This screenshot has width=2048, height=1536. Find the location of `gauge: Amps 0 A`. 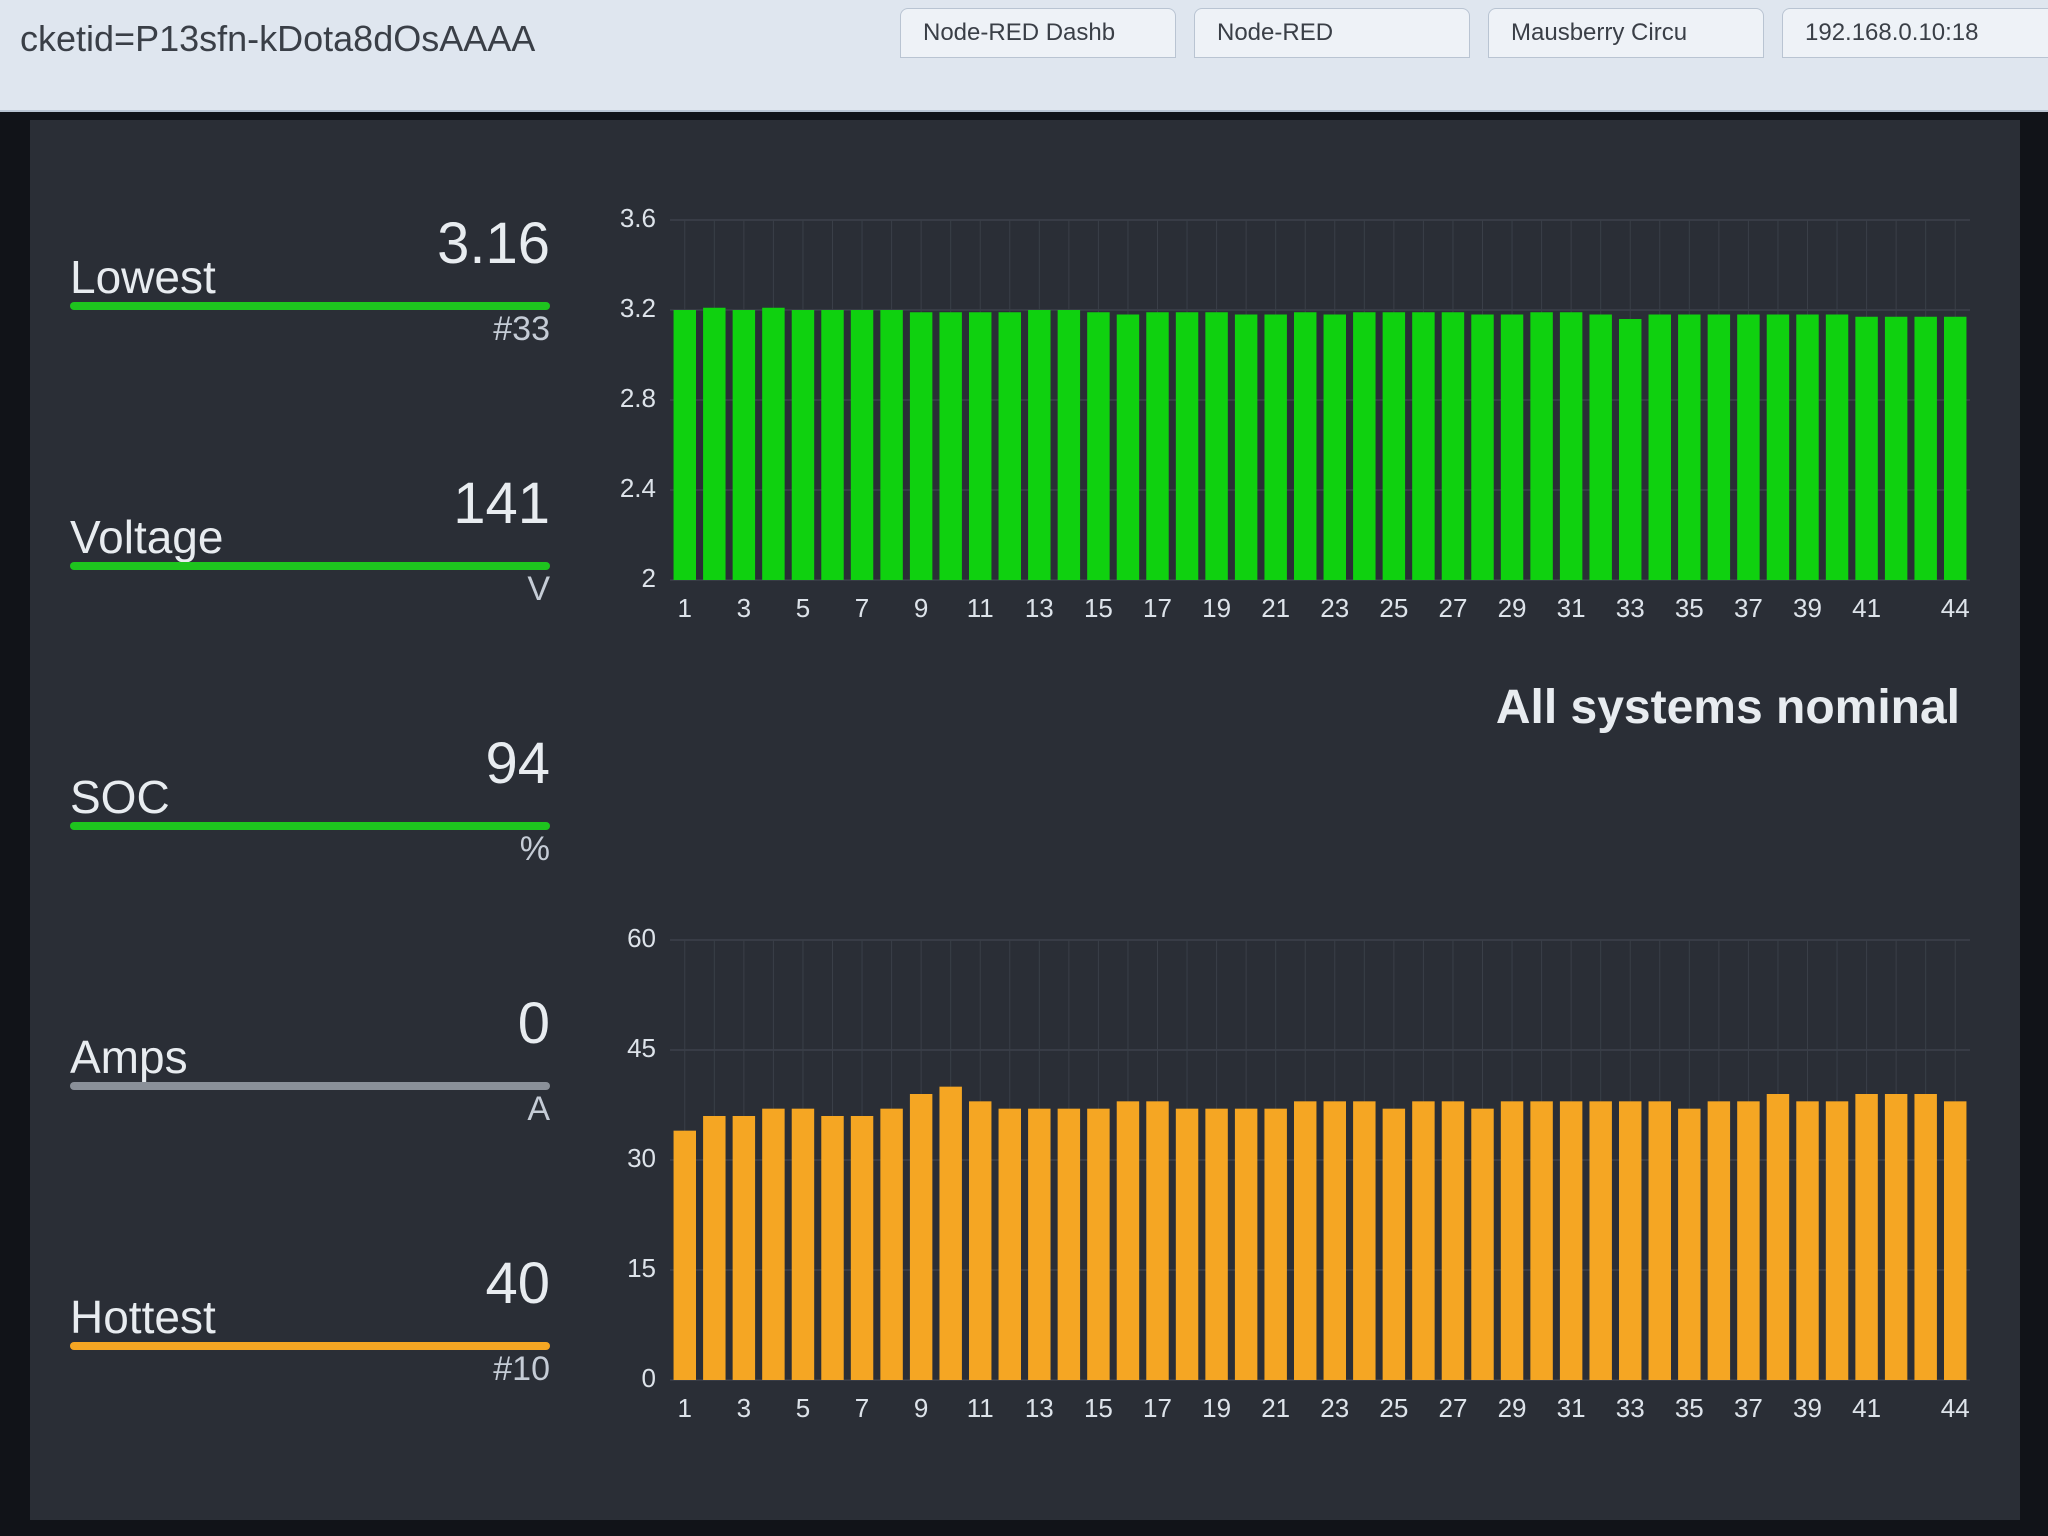

gauge: Amps 0 A is located at coordinates (310, 1090).